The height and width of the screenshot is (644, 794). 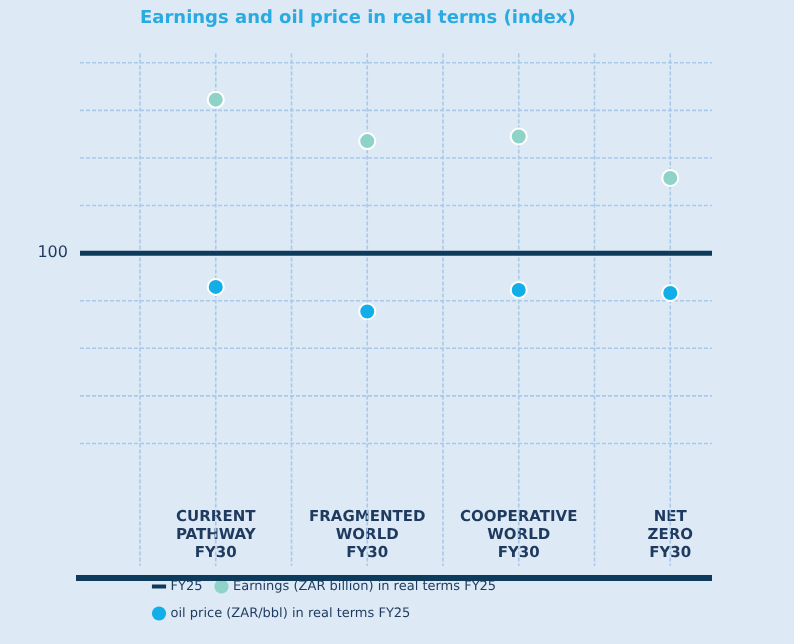 What do you see at coordinates (358, 19) in the screenshot?
I see `chart-title: Earnings and oil price in real terms (index)` at bounding box center [358, 19].